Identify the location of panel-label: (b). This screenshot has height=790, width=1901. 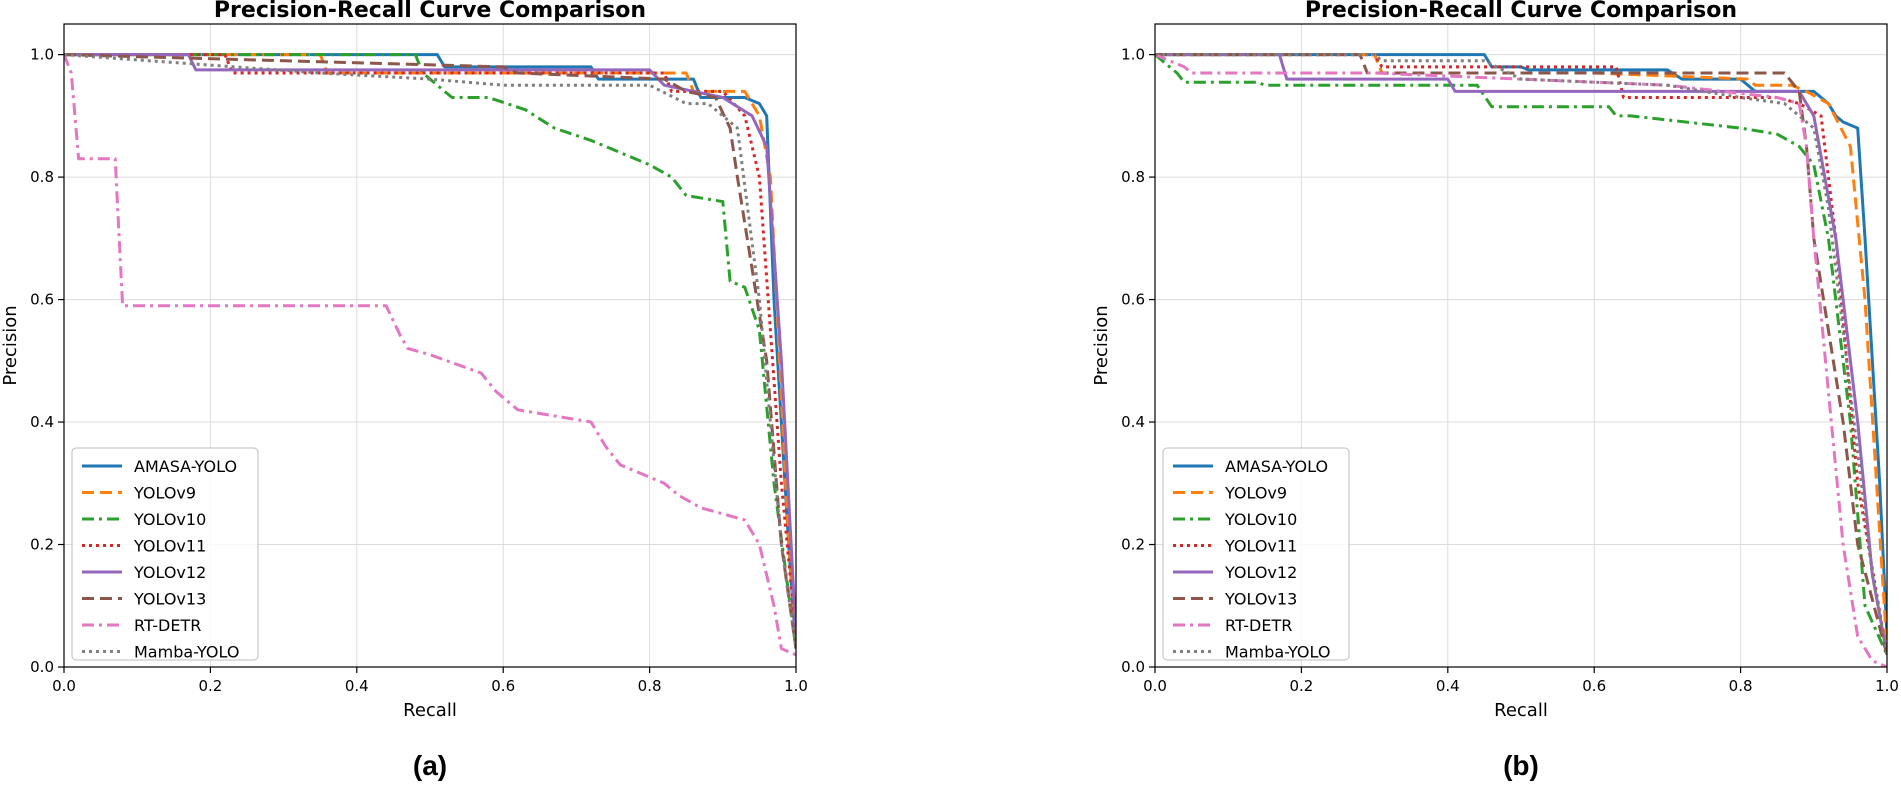
(1521, 765).